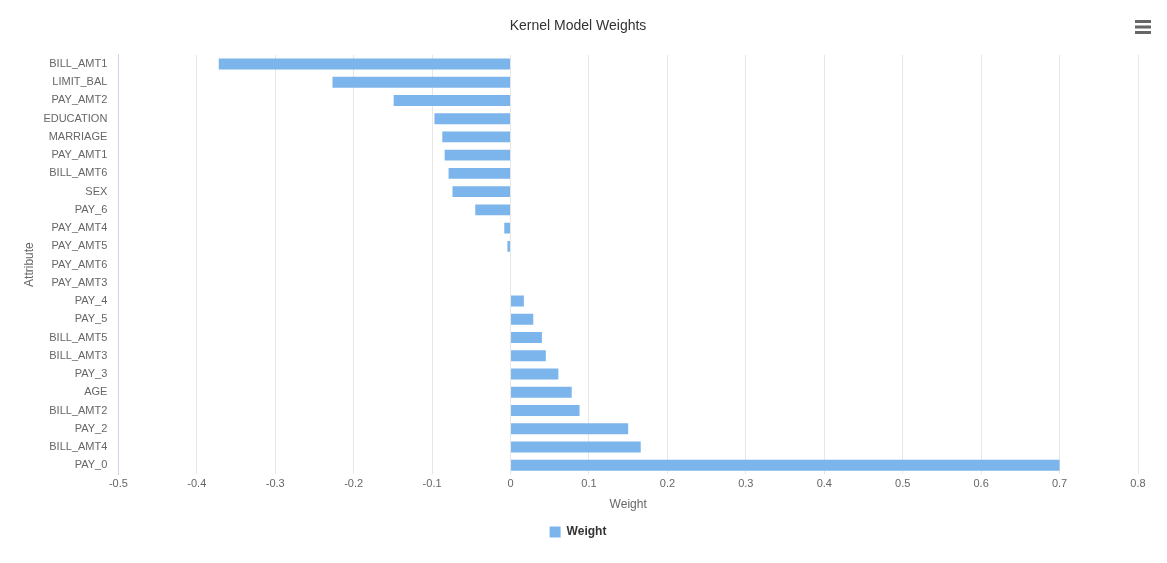 The image size is (1167, 563). What do you see at coordinates (78, 336) in the screenshot?
I see `y-tick-label: BILL_AMT5` at bounding box center [78, 336].